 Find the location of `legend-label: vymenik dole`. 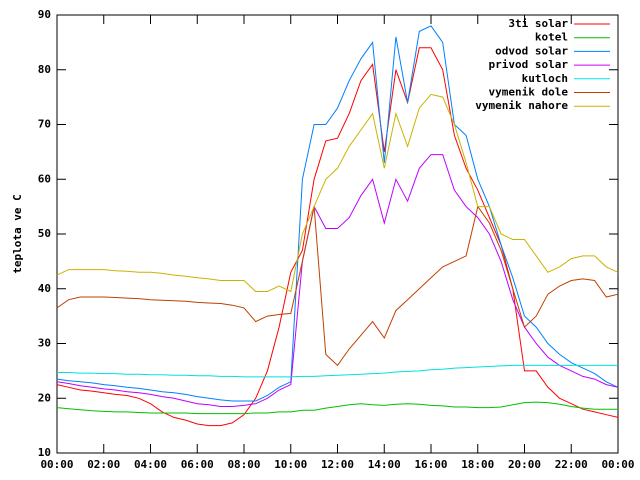

legend-label: vymenik dole is located at coordinates (529, 92).